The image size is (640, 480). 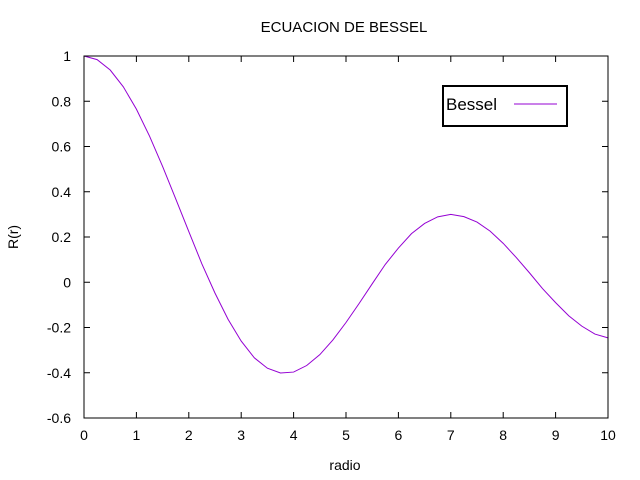 What do you see at coordinates (344, 465) in the screenshot?
I see `x-axis-label: radio` at bounding box center [344, 465].